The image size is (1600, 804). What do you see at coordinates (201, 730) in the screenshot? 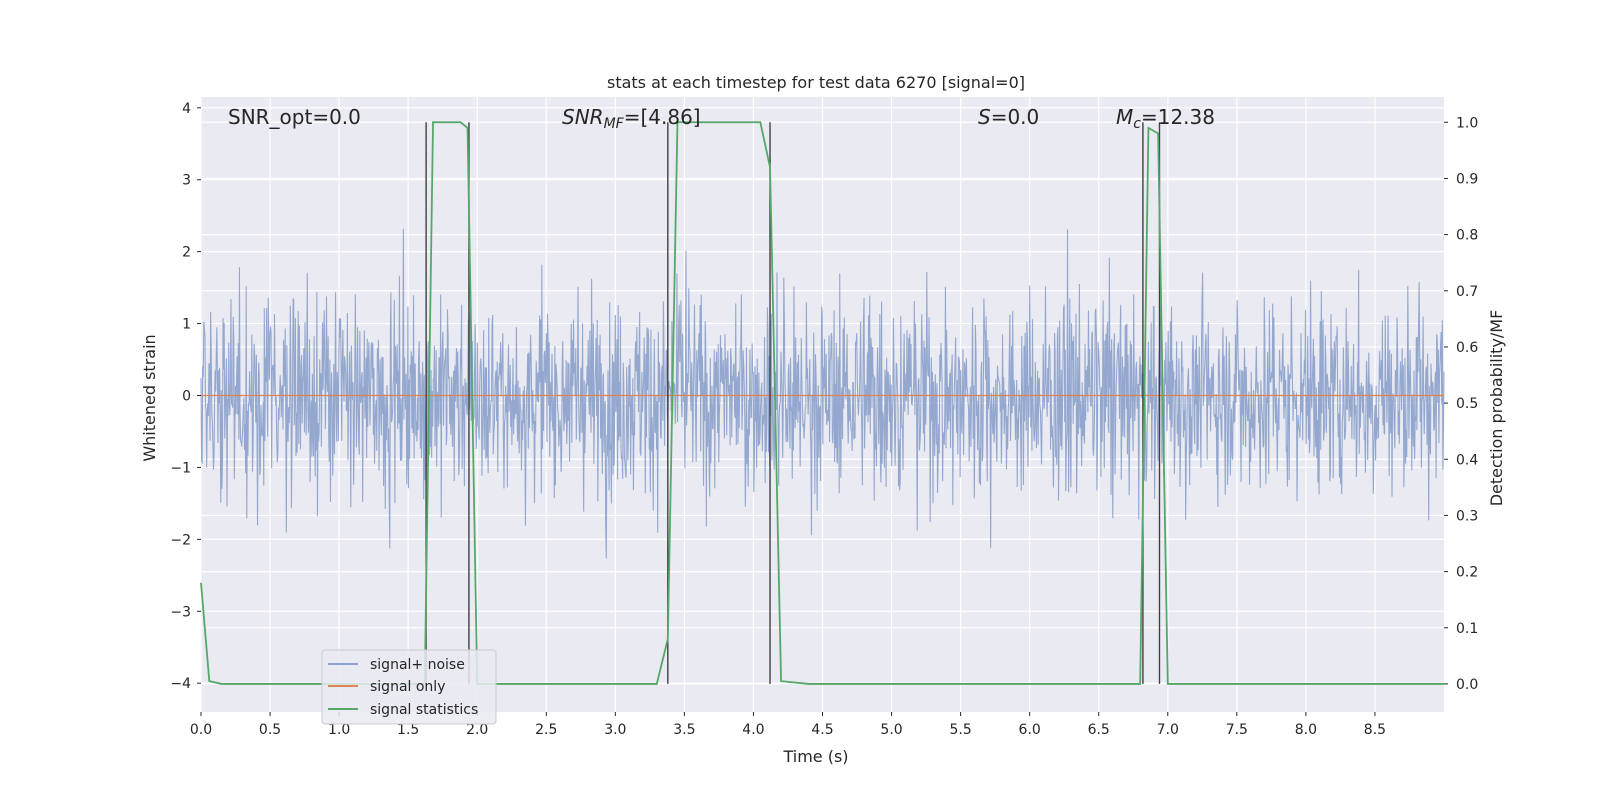
I see `x-tick-label: 0.0` at bounding box center [201, 730].